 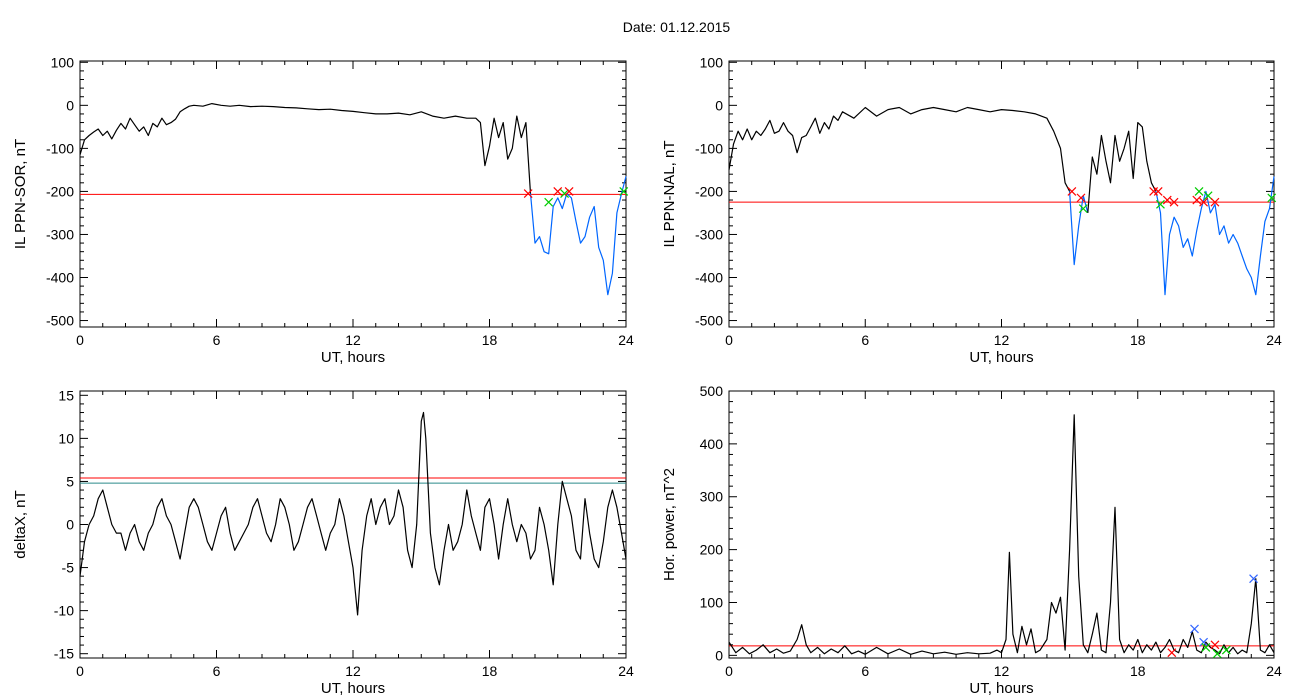 What do you see at coordinates (712, 497) in the screenshot?
I see `y-tick-label: 300` at bounding box center [712, 497].